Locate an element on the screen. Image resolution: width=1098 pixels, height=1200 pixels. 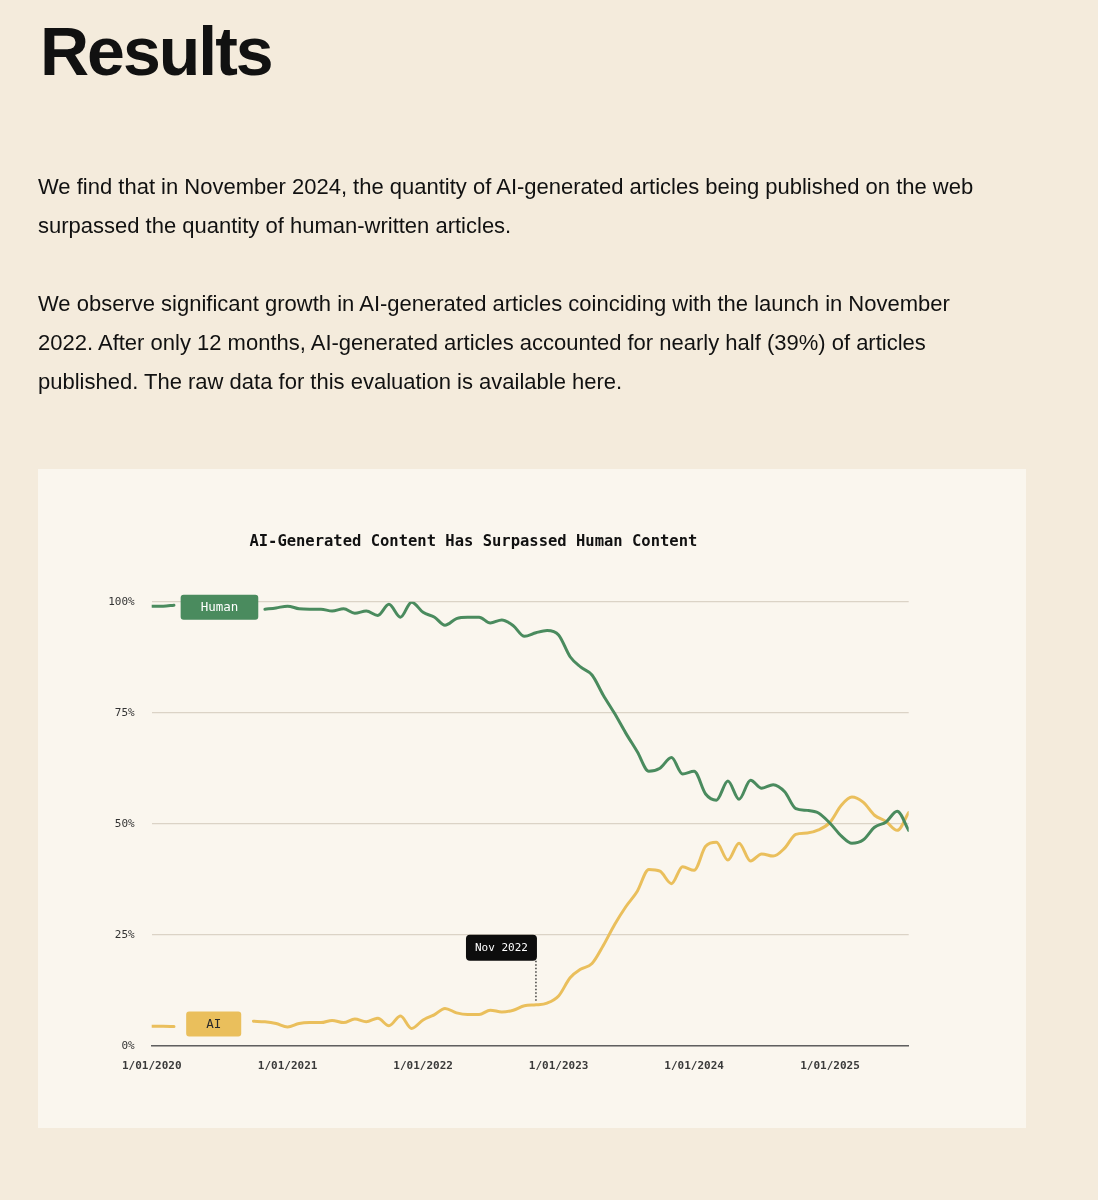
y-tick-label: 50% is located at coordinates (125, 823).